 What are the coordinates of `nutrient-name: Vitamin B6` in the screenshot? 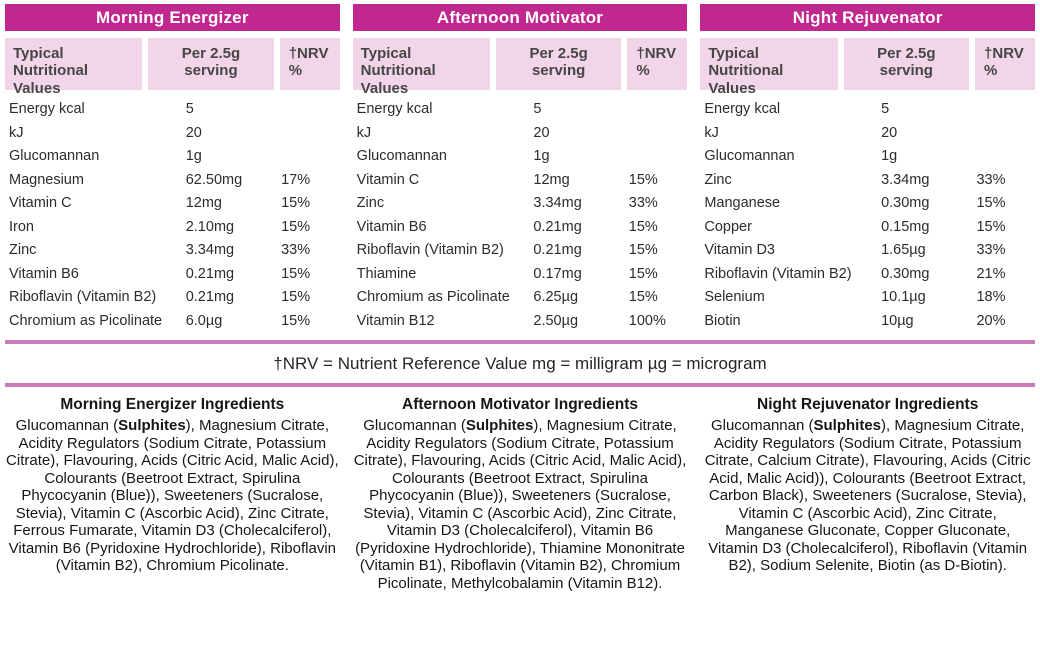 It's located at (44, 273).